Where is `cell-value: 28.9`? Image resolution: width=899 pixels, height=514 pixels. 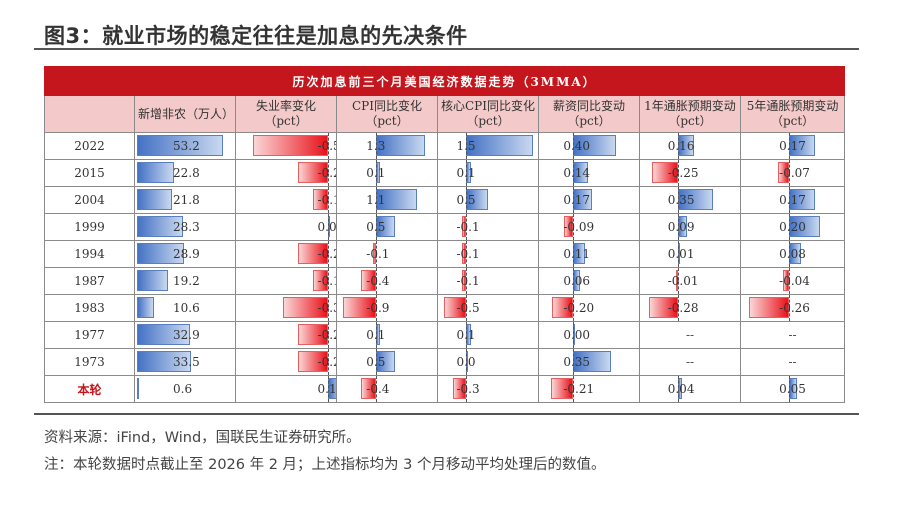 cell-value: 28.9 is located at coordinates (186, 254).